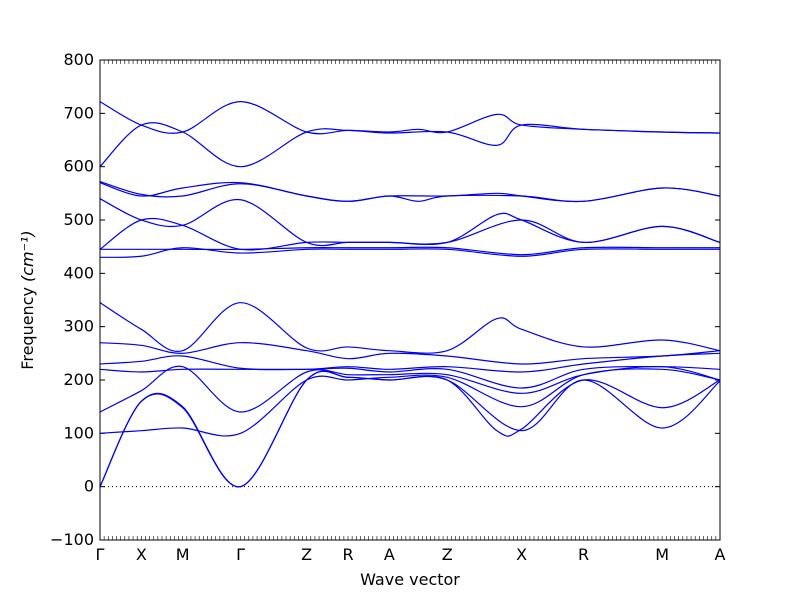  What do you see at coordinates (78, 59) in the screenshot?
I see `y-tick-label: 800` at bounding box center [78, 59].